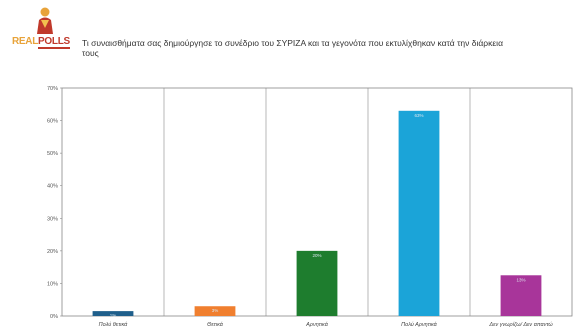 Image resolution: width=574 pixels, height=332 pixels. What do you see at coordinates (52, 219) in the screenshot?
I see `y-tick-label: 30%` at bounding box center [52, 219].